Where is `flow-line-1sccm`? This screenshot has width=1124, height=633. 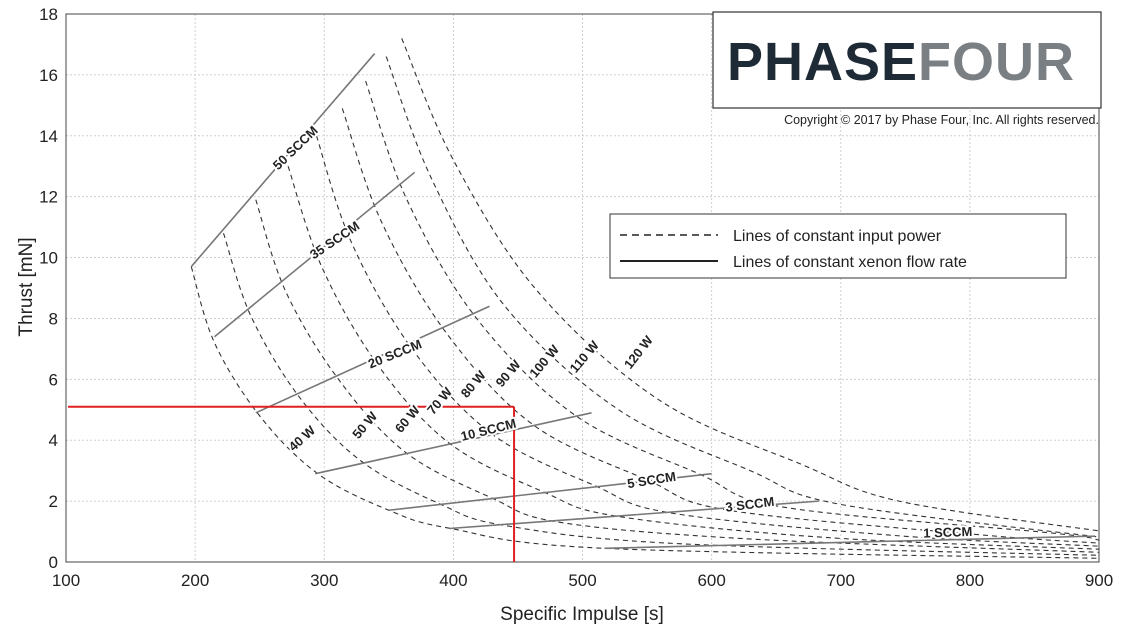 flow-line-1sccm is located at coordinates (850, 542).